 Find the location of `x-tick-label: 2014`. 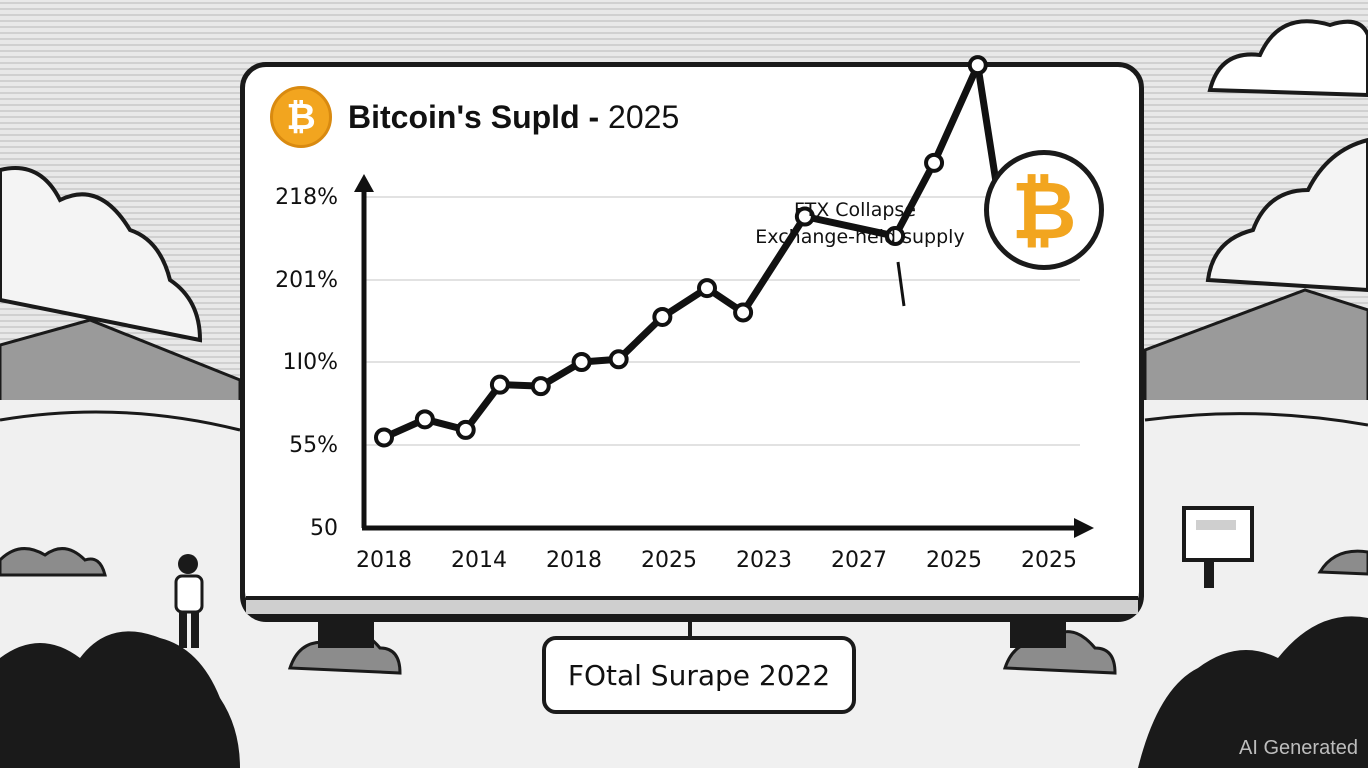

x-tick-label: 2014 is located at coordinates (479, 560).